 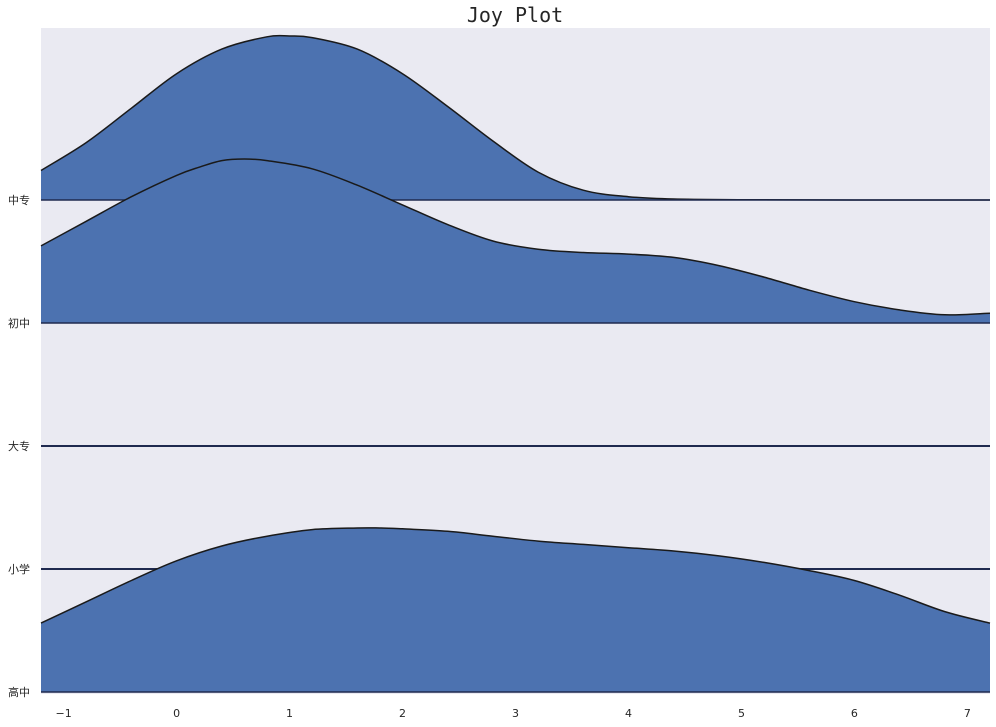 I want to click on x-tick-label: 7, so click(x=967, y=713).